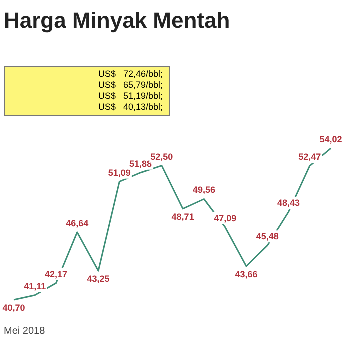 The width and height of the screenshot is (345, 345). I want to click on data-label: 54,02, so click(331, 139).